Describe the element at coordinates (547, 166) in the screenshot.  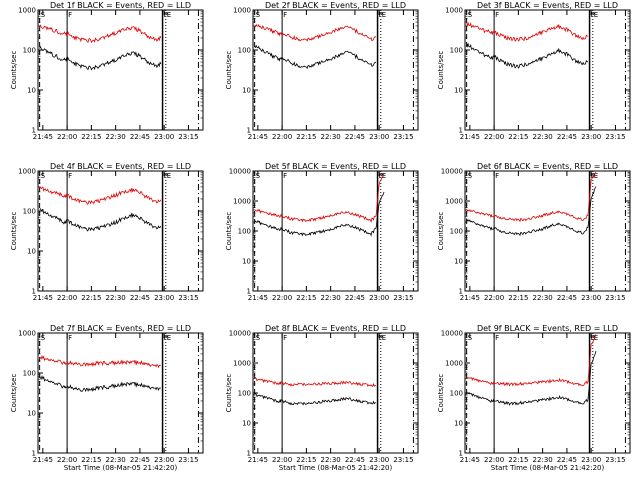
I see `panel-title: Det 6f BLACK = Events, RED = LLD` at that location.